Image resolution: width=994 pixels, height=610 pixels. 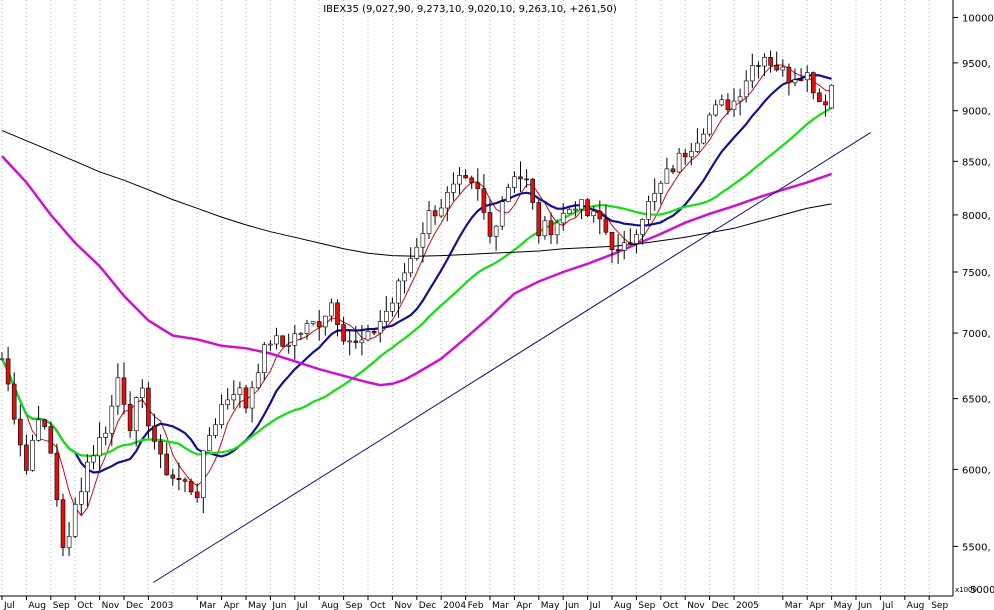 I want to click on x-tick-label: Feb, so click(x=476, y=605).